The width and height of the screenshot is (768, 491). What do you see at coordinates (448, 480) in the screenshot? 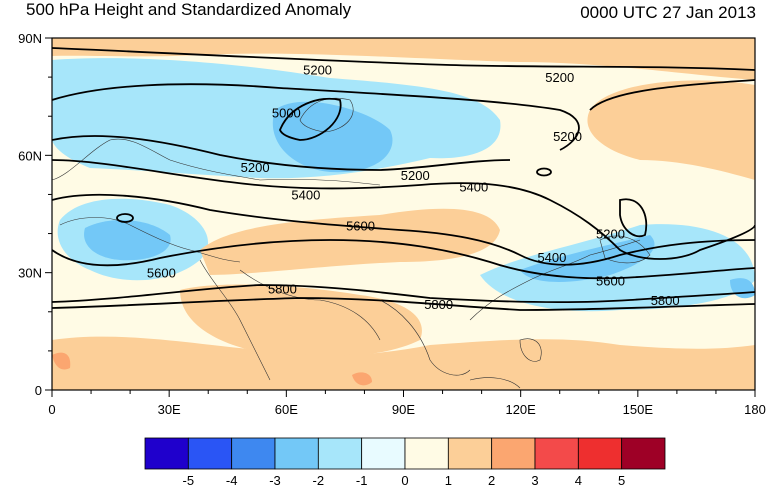
I see `colorbar-label: 1` at bounding box center [448, 480].